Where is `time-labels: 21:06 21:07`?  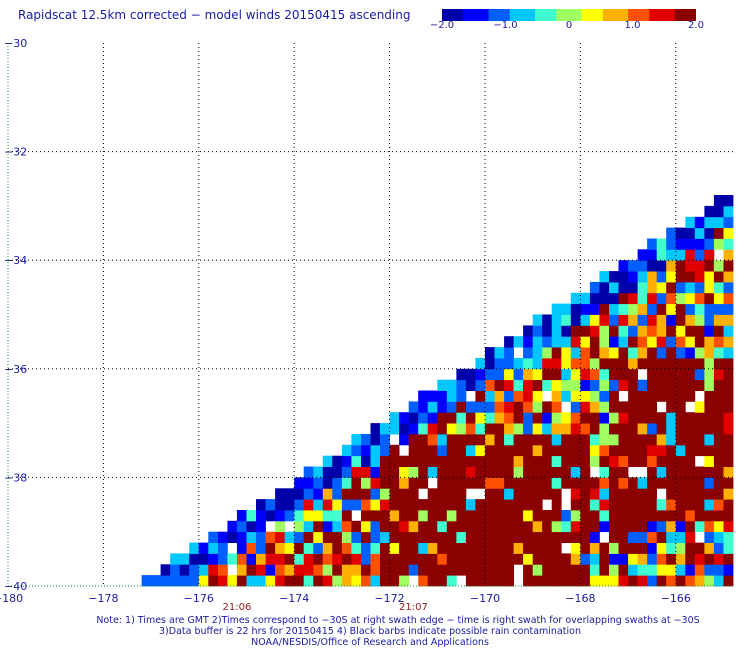
time-labels: 21:06 21:07 is located at coordinates (325, 607).